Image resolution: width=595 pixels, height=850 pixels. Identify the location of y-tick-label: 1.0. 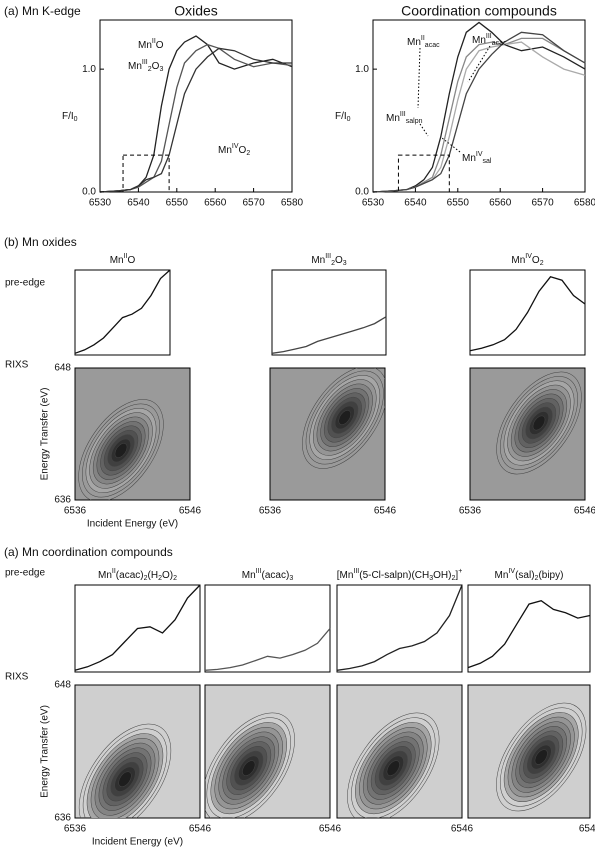
(89, 69).